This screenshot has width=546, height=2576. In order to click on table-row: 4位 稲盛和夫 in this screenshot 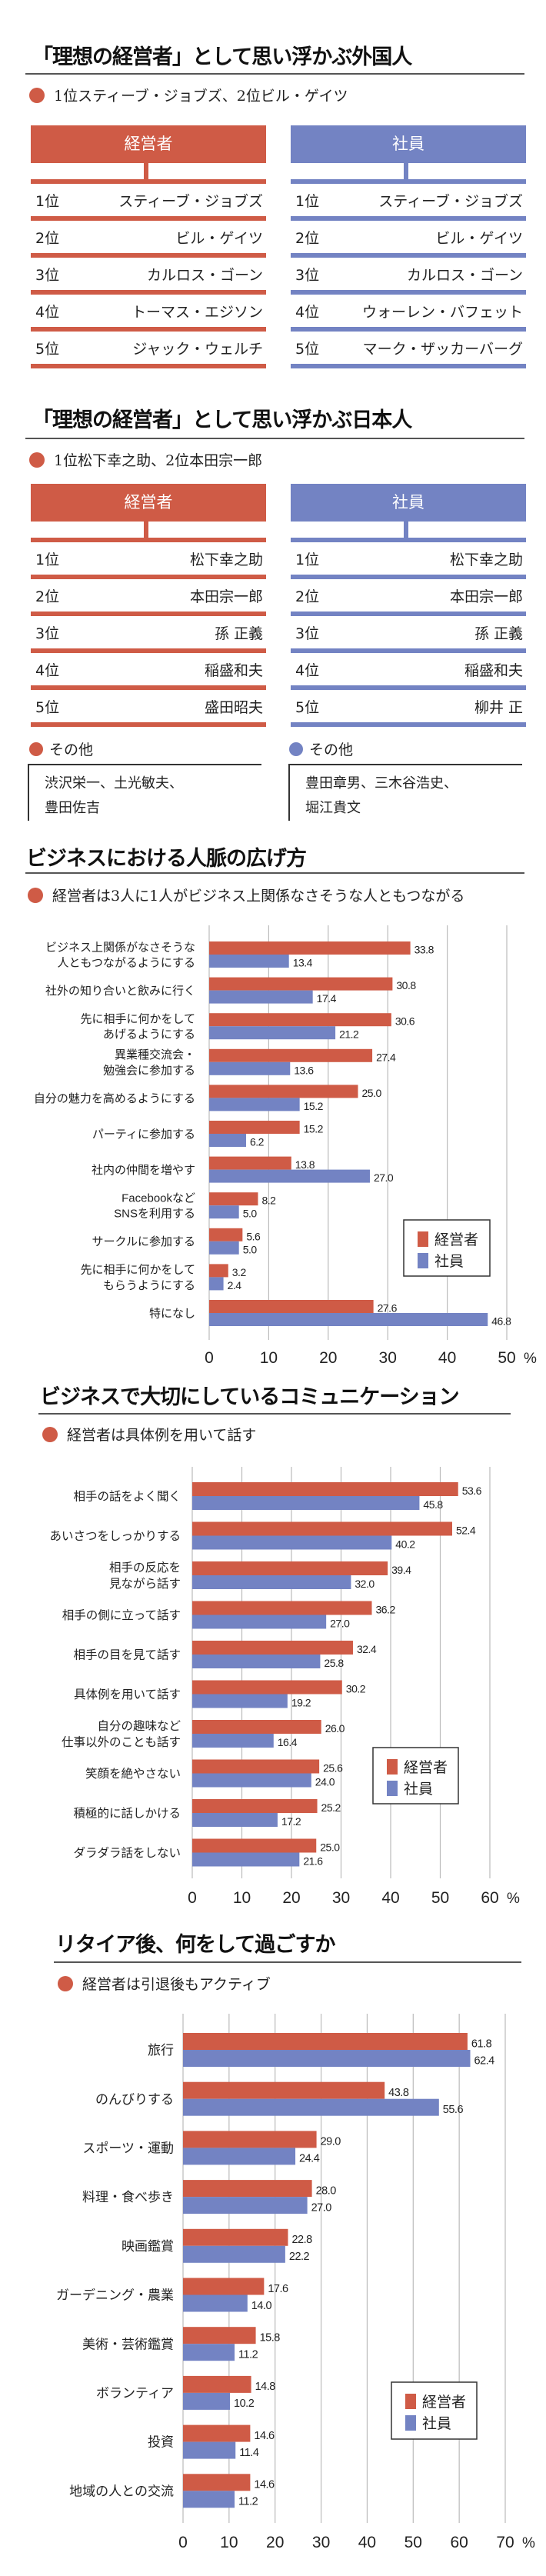, I will do `click(148, 669)`.